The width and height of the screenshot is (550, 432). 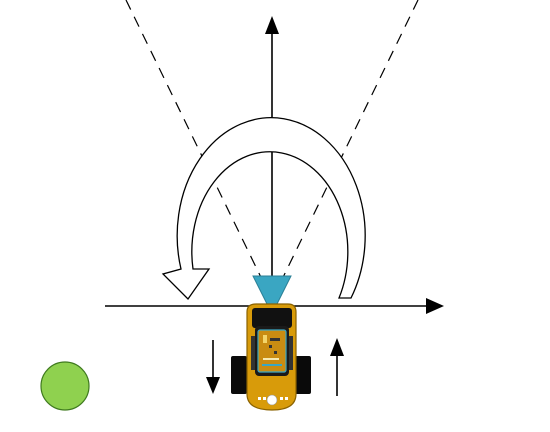 What do you see at coordinates (213, 385) in the screenshot?
I see `left-wheel-backward-arrowhead` at bounding box center [213, 385].